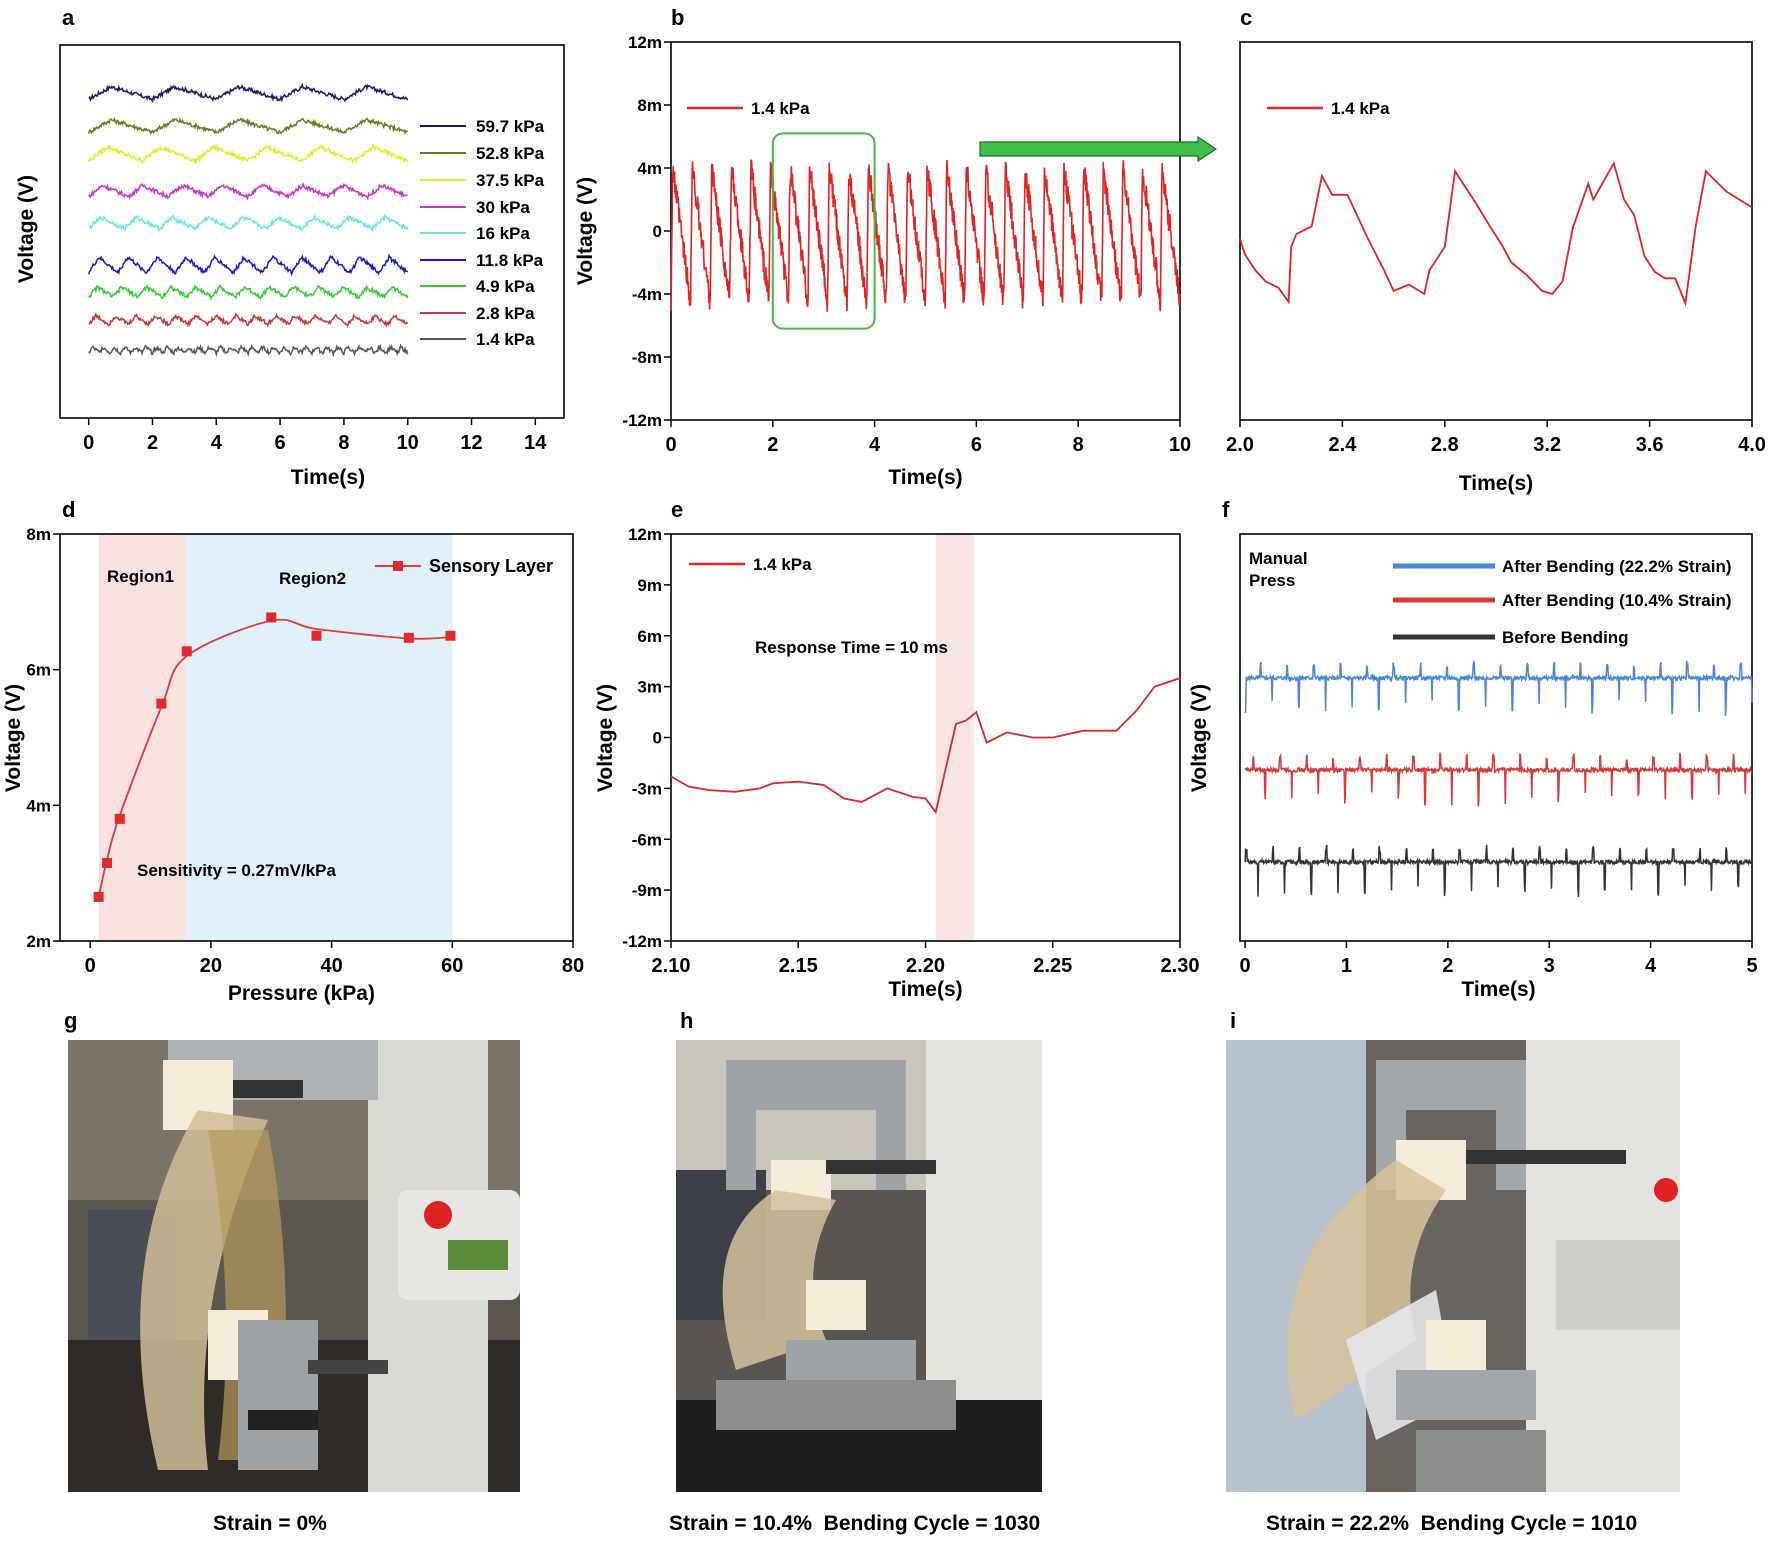  What do you see at coordinates (211, 966) in the screenshot?
I see `panel-d-xtick-label: 20` at bounding box center [211, 966].